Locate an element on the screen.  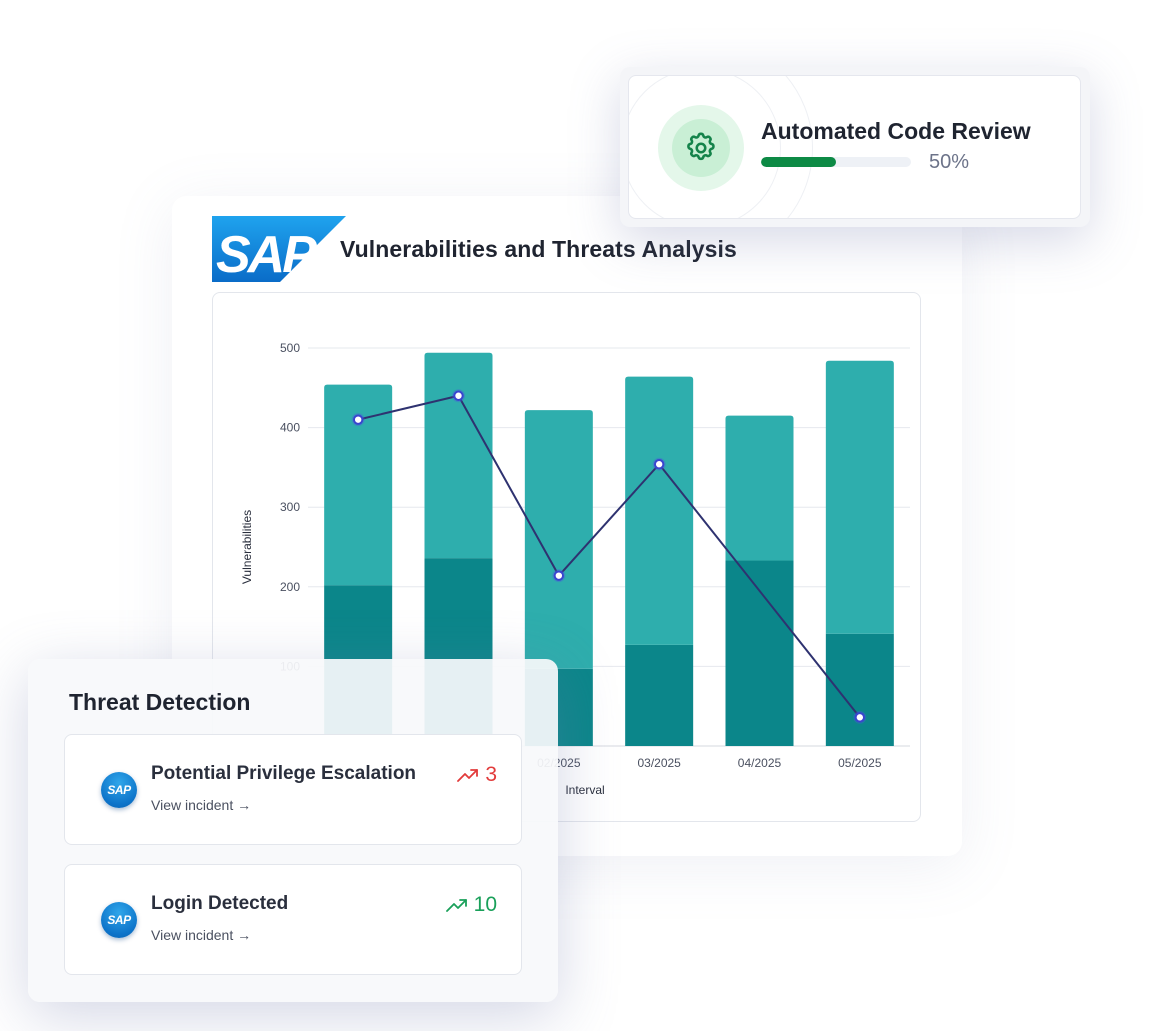
progress-bar is located at coordinates (836, 162).